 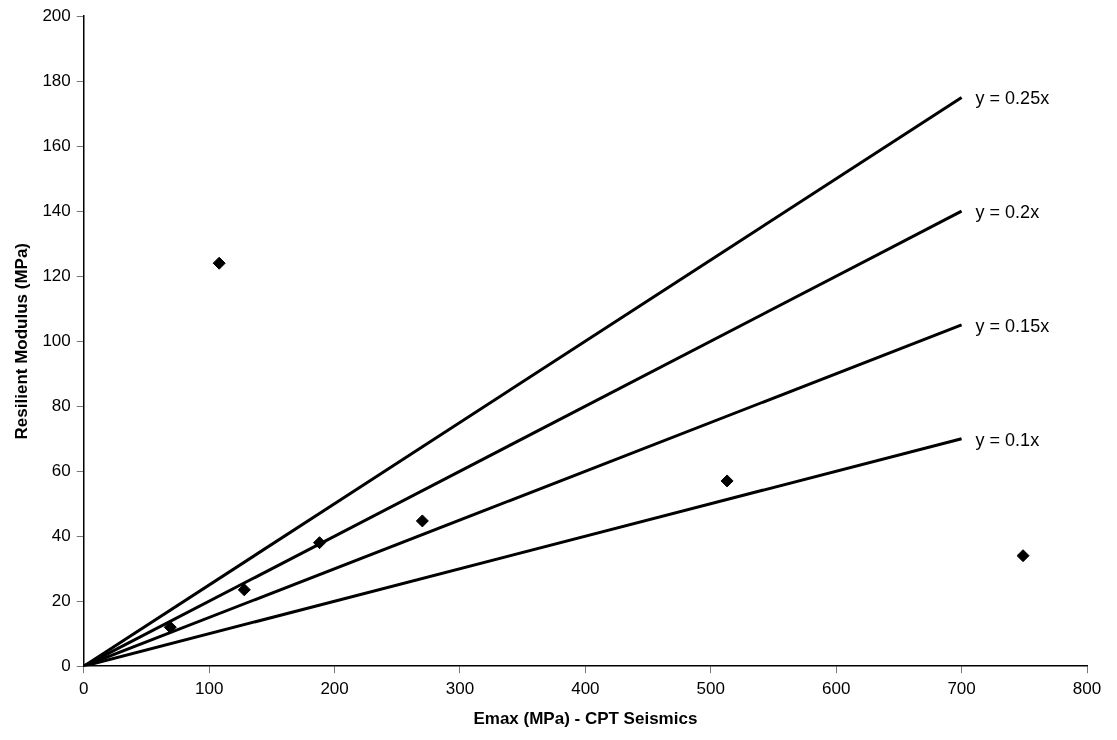 I want to click on x-tick-label: 200, so click(x=334, y=689).